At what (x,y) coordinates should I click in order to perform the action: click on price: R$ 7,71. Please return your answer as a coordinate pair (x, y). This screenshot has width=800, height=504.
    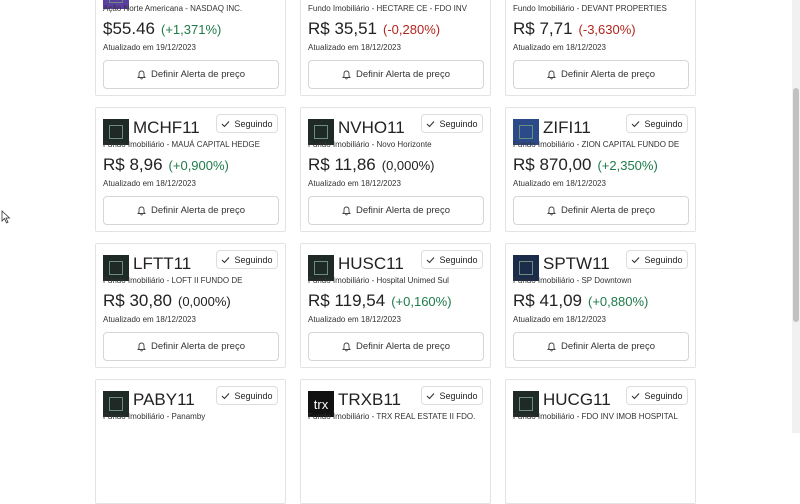
    Looking at the image, I should click on (543, 28).